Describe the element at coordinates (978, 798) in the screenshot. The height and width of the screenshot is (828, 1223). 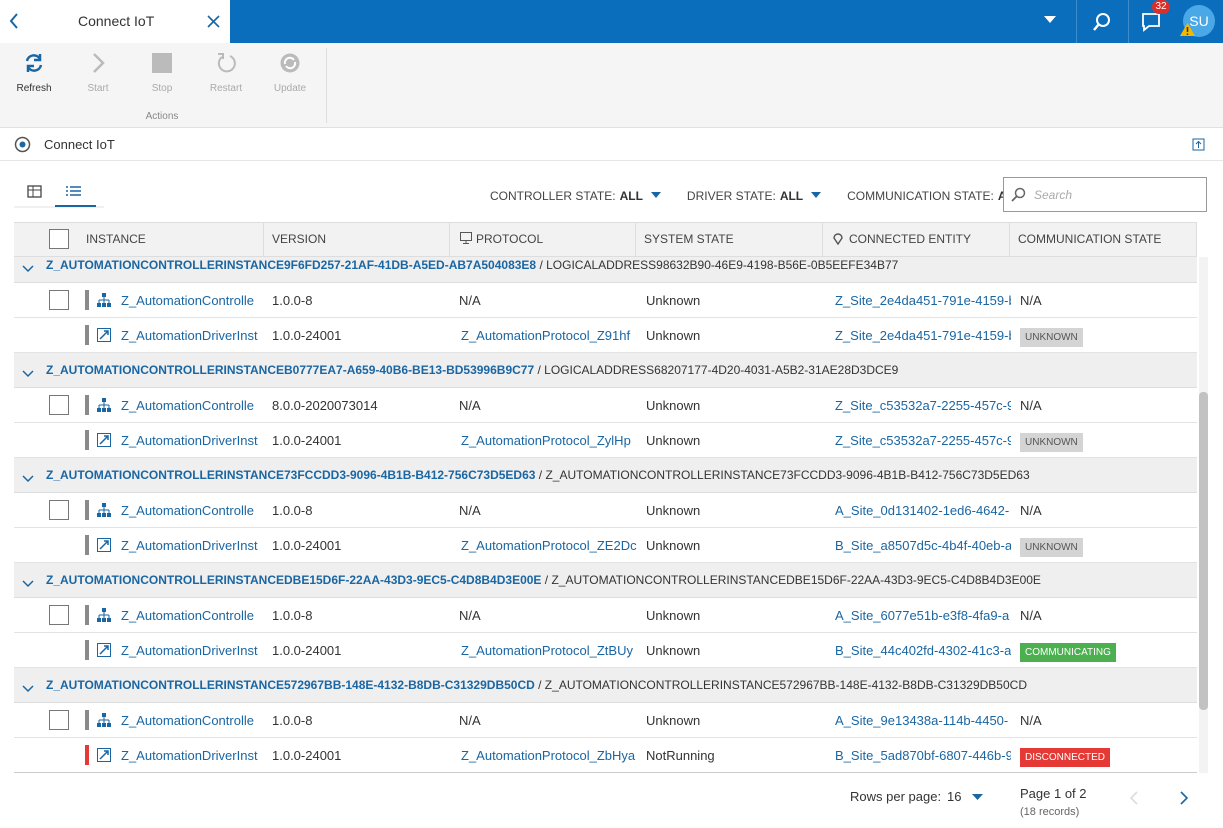
I see `rows-dropdown` at that location.